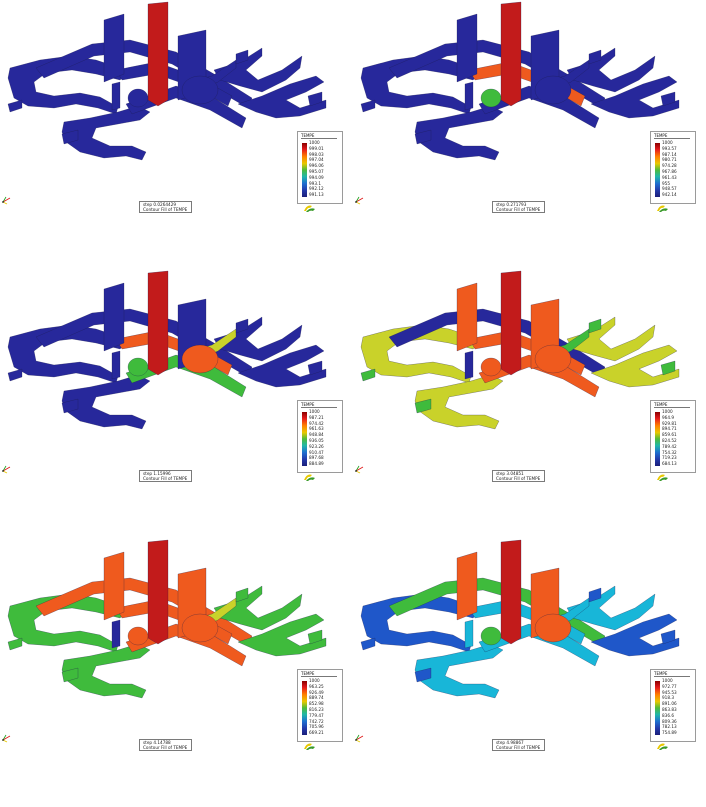 The height and width of the screenshot is (807, 706). What do you see at coordinates (316, 446) in the screenshot?
I see `legend-value: 923.26` at bounding box center [316, 446].